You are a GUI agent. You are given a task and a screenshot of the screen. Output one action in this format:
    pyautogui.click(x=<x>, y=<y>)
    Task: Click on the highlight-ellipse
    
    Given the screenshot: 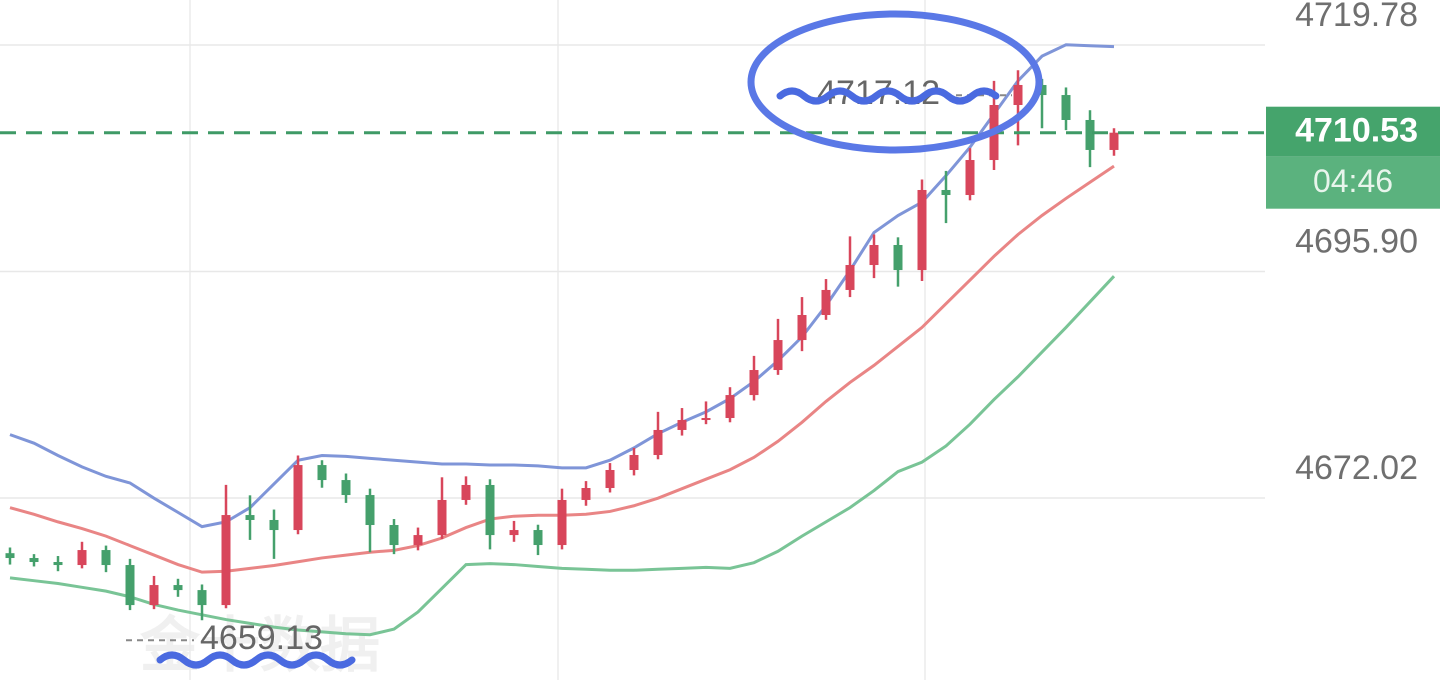 What is the action you would take?
    pyautogui.click(x=895, y=82)
    